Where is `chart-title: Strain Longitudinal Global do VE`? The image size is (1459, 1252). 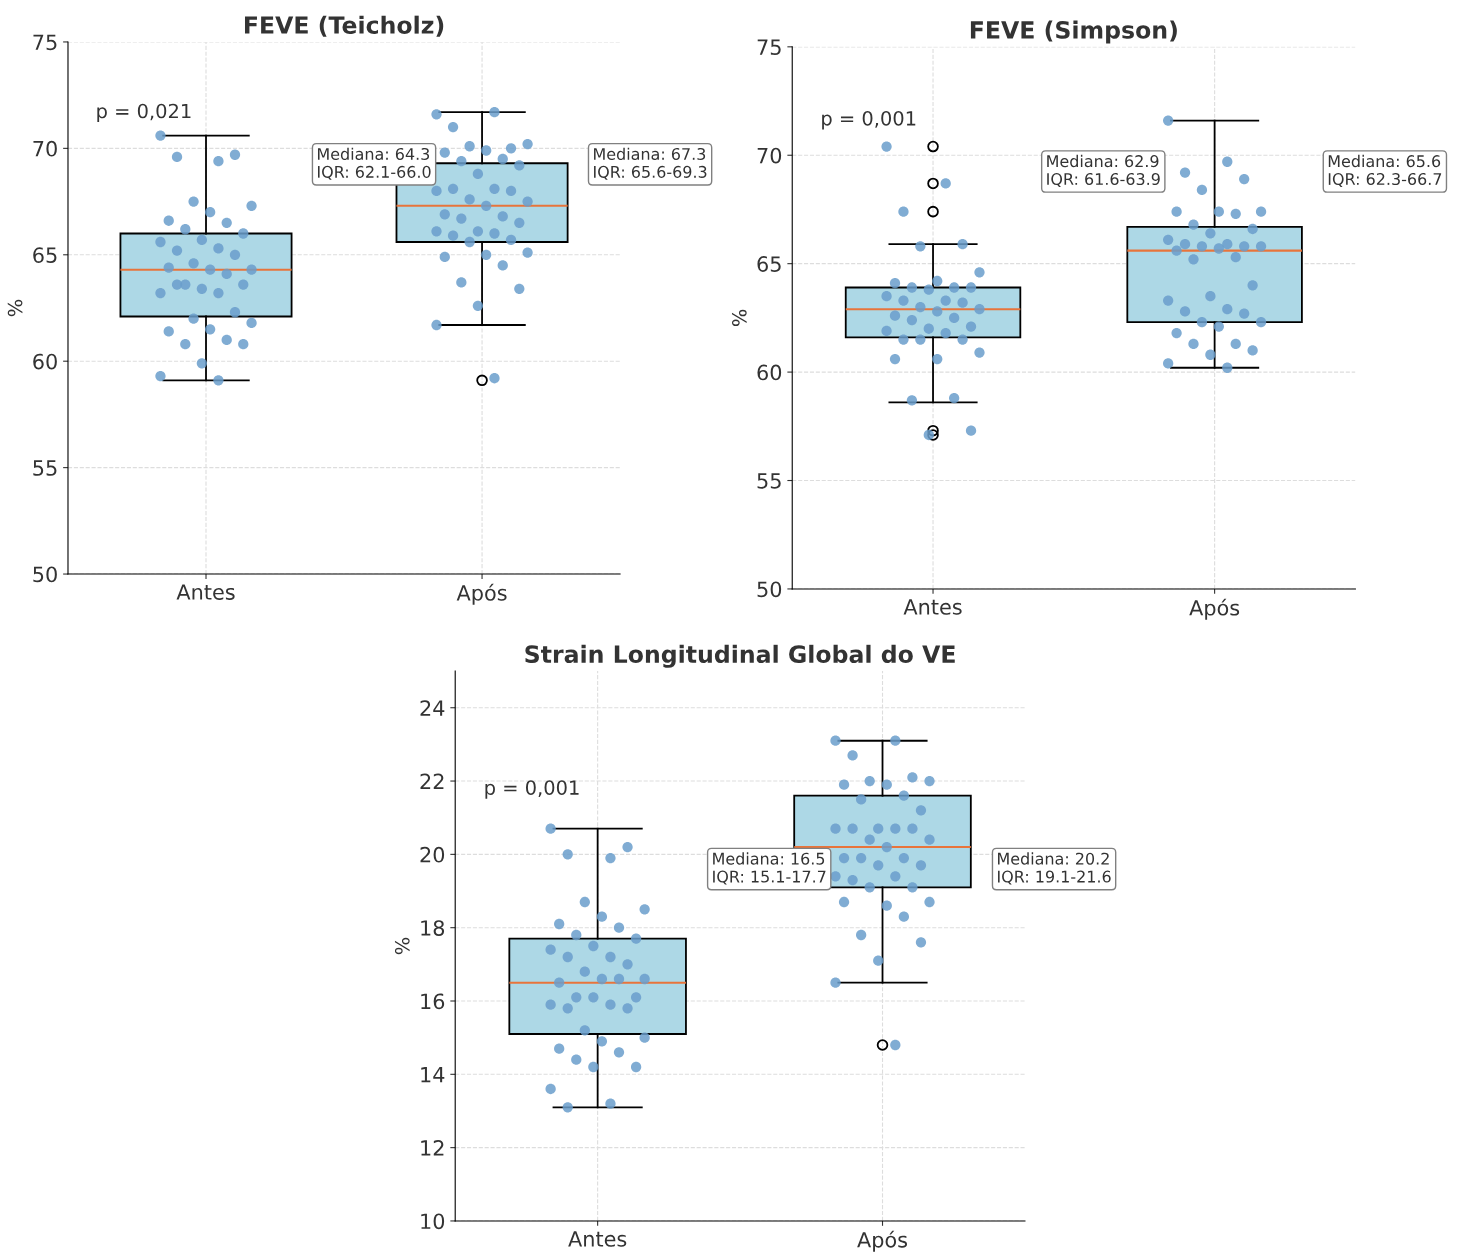
chart-title: Strain Longitudinal Global do VE is located at coordinates (740, 656).